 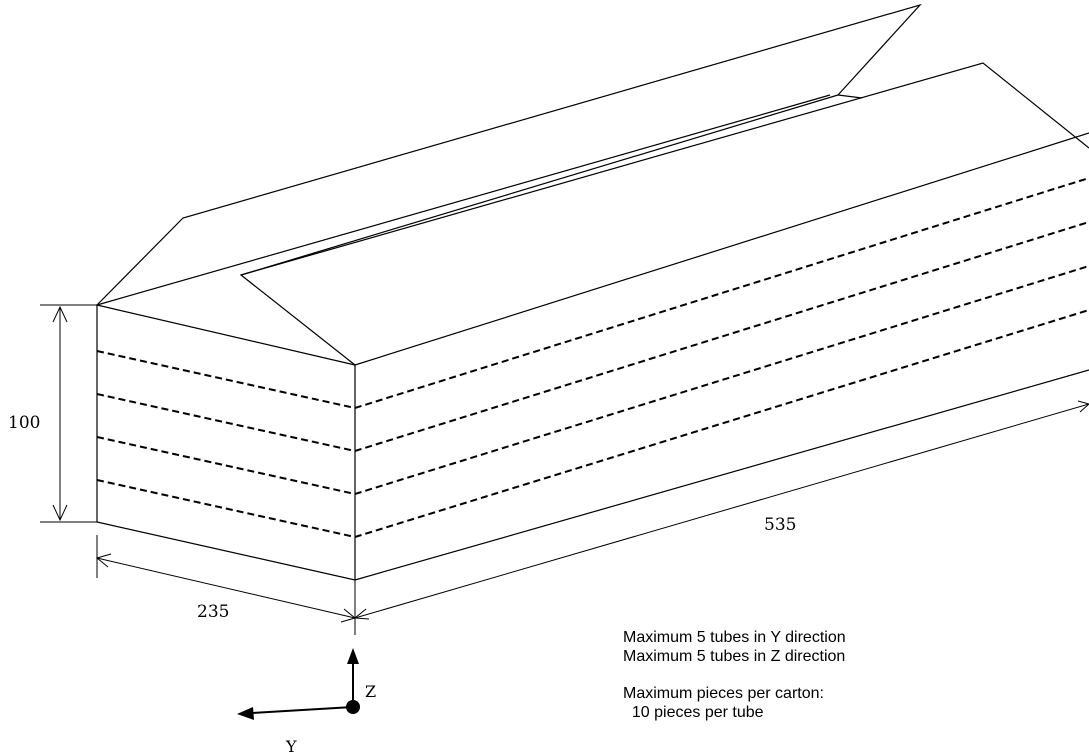 What do you see at coordinates (370, 691) in the screenshot?
I see `z-axis-label: Z` at bounding box center [370, 691].